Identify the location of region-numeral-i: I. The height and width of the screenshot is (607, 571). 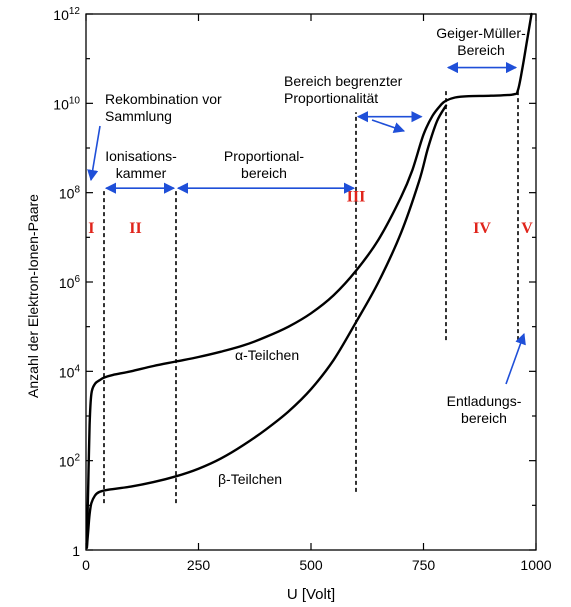
(91, 228).